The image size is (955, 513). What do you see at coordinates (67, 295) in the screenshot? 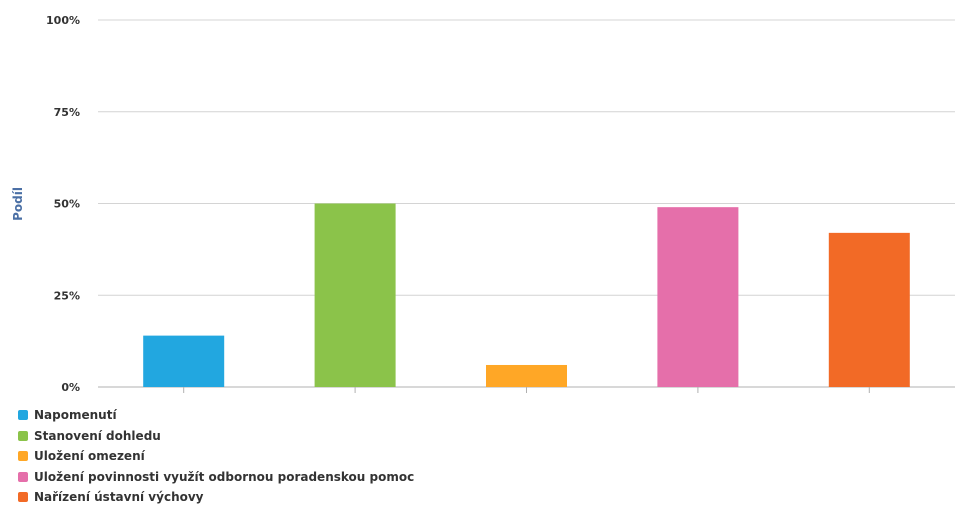
I see `y-tick-label: 25%` at bounding box center [67, 295].